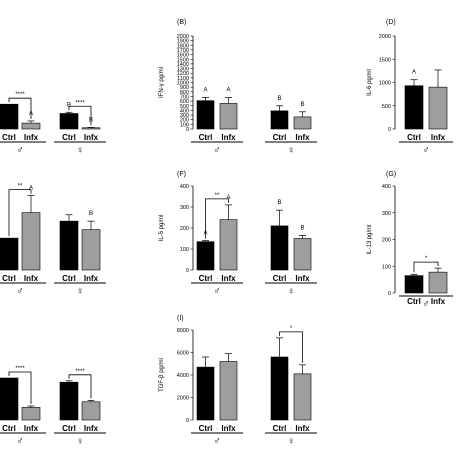  I want to click on y-tick-label: 300, so click(184, 208).